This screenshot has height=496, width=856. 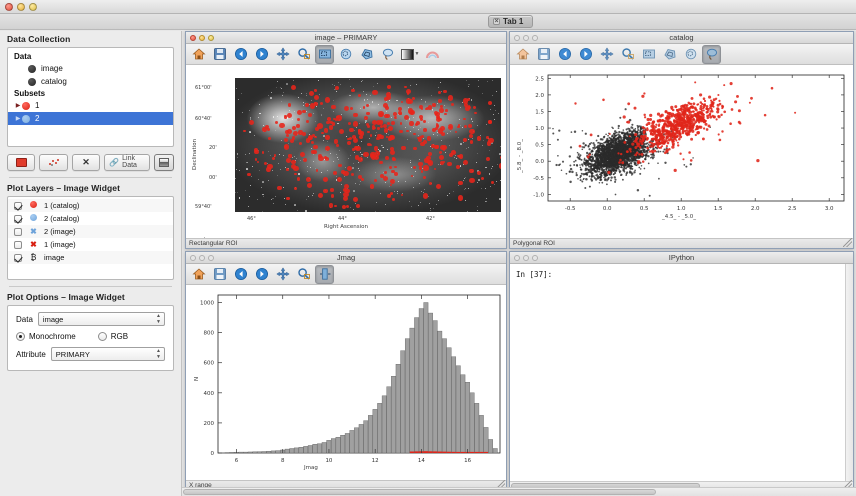 What do you see at coordinates (90, 118) in the screenshot?
I see `tree-item-subset-2: ▶ 2` at bounding box center [90, 118].